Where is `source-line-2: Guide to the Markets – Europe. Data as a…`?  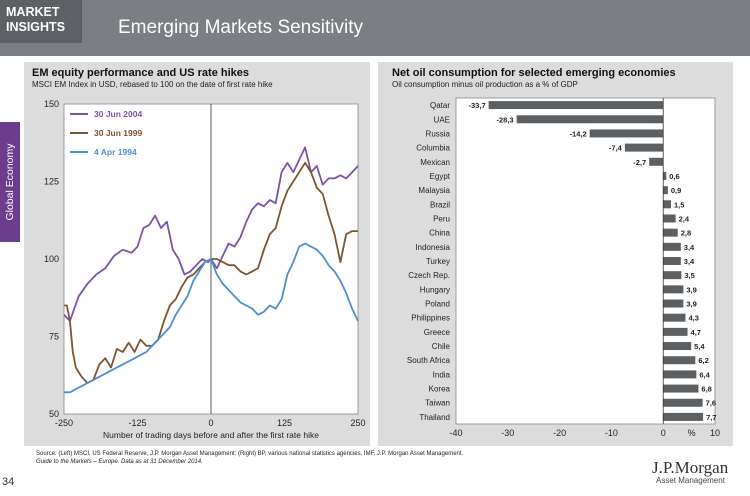 source-line-2: Guide to the Markets – Europe. Data as a… is located at coordinates (119, 462).